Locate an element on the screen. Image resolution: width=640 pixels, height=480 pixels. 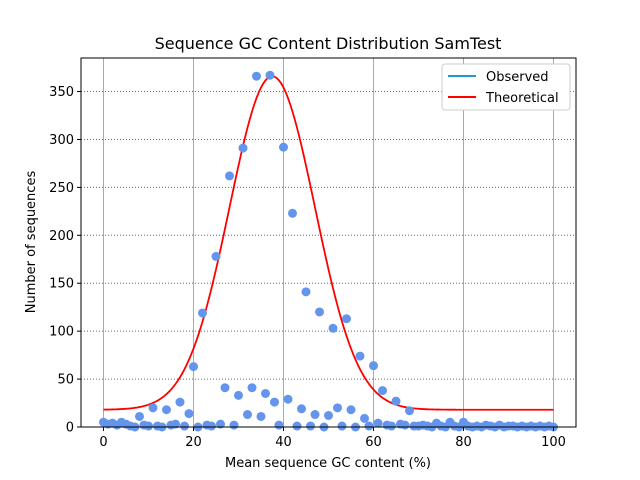
y-tick-label: 350 is located at coordinates (61, 92).